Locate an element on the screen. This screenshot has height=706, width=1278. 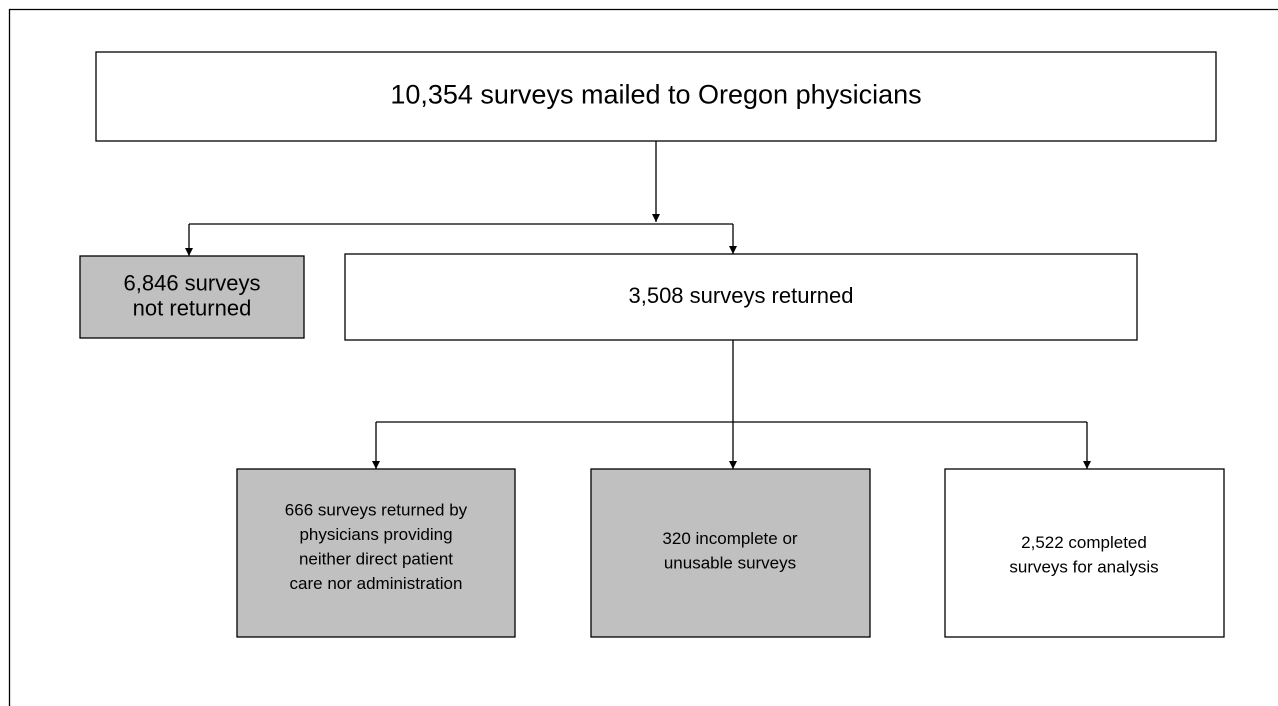
node-label: not returned is located at coordinates (192, 307).